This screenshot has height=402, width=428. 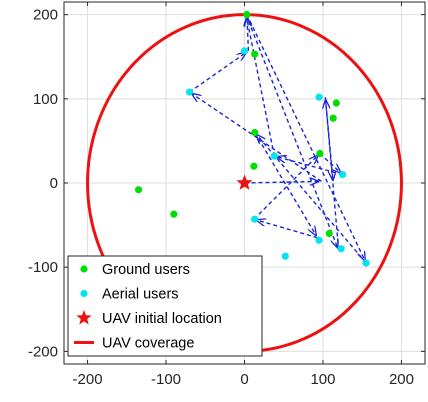 I want to click on legend-box, so click(x=165, y=306).